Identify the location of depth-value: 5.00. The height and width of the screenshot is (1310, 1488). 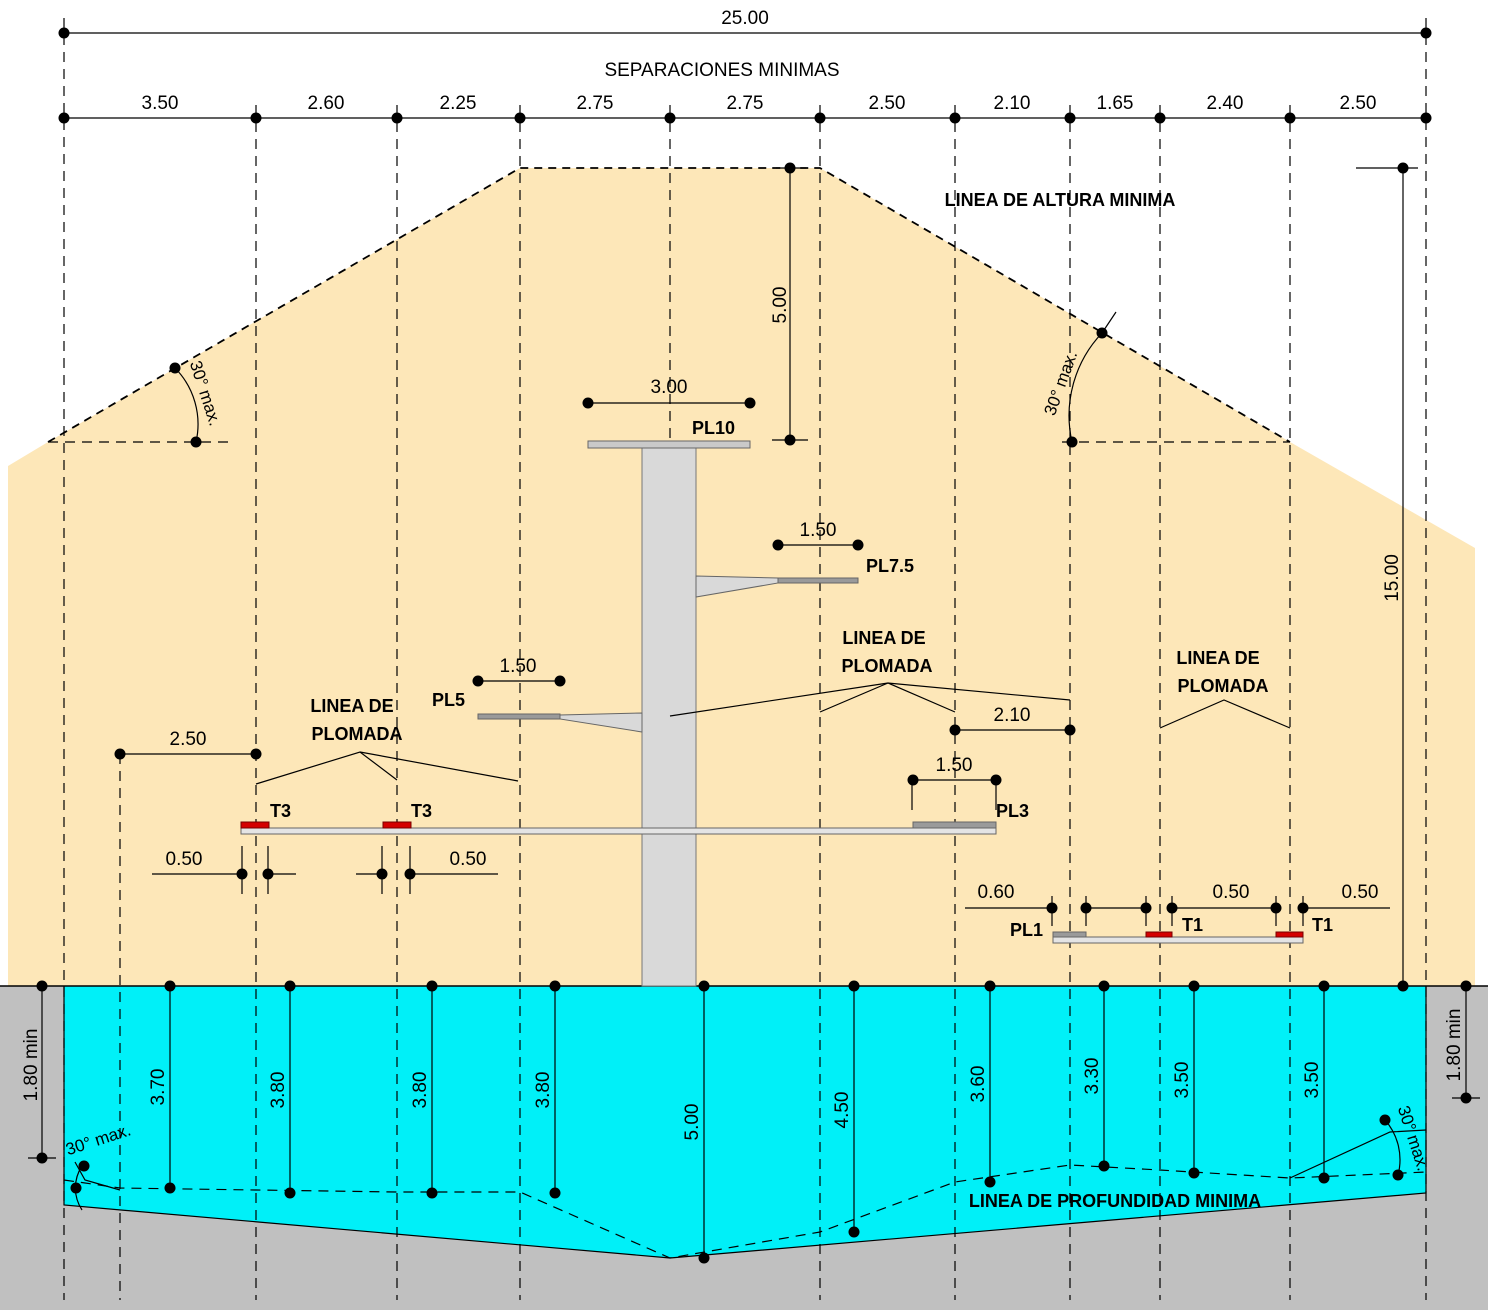
(692, 1122).